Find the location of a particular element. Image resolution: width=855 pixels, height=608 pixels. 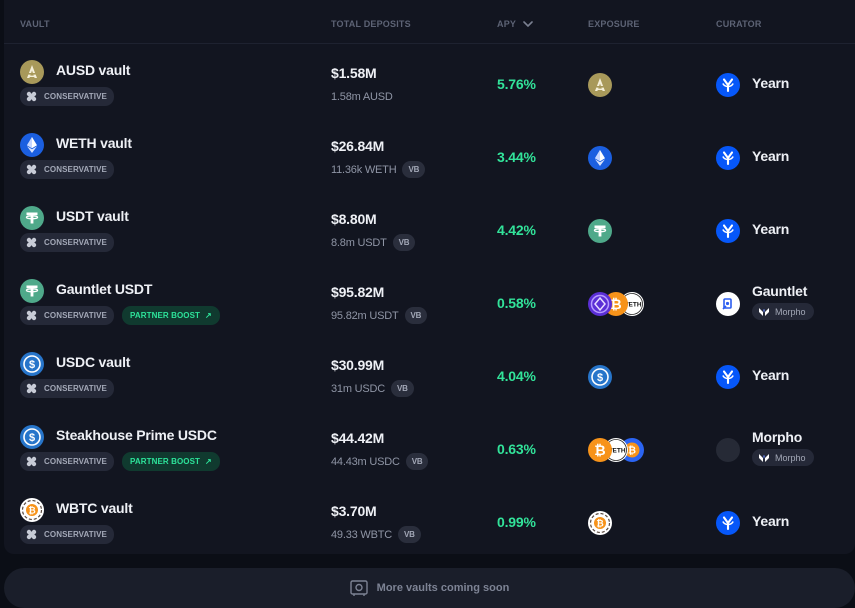

chevron-down-icon is located at coordinates (528, 24).